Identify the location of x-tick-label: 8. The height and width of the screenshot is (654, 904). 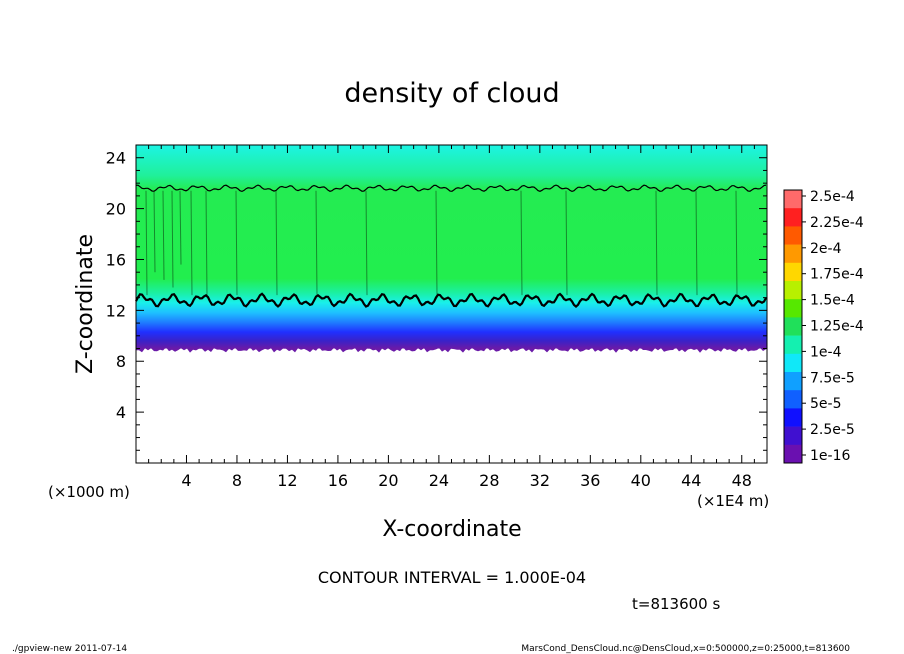
(237, 480).